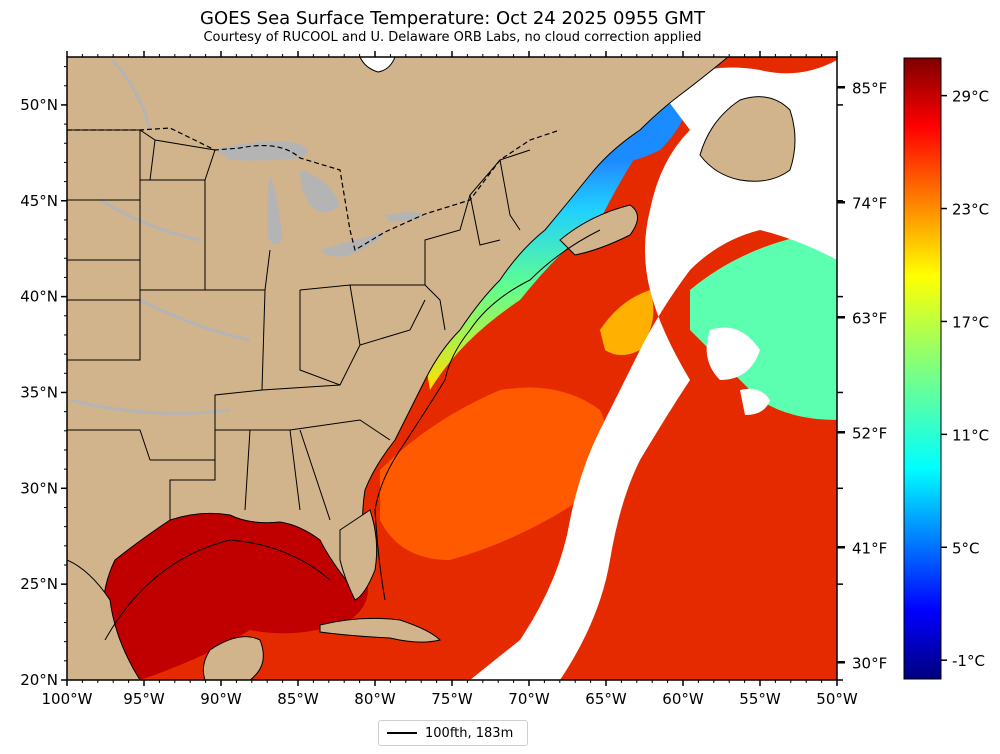 The image size is (1000, 754). Describe the element at coordinates (869, 88) in the screenshot. I see `fahrenheit-label: 85°F` at that location.